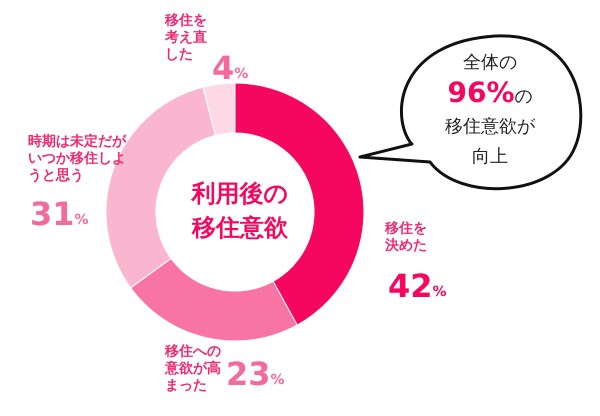 Image resolution: width=600 pixels, height=416 pixels. What do you see at coordinates (405, 237) in the screenshot?
I see `slice-label: 移住を決めた` at bounding box center [405, 237].